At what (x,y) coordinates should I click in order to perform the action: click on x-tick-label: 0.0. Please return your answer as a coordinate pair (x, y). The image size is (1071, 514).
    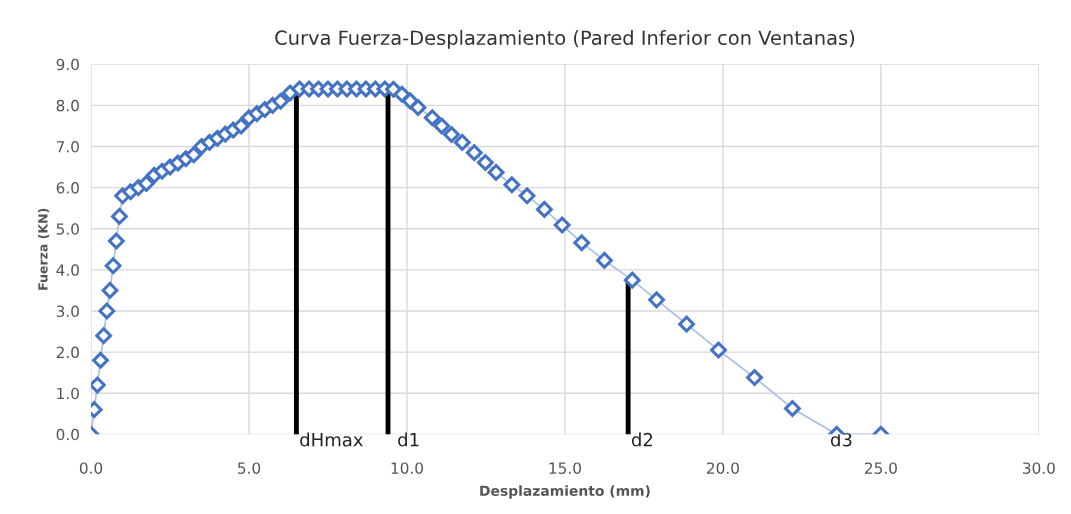
    Looking at the image, I should click on (91, 468).